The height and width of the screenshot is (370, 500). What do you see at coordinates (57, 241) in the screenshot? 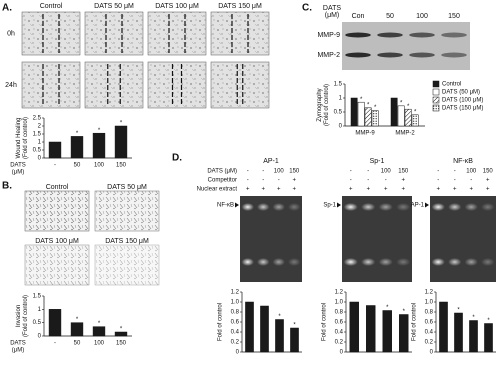
I see `image-title: DATS 100 μM` at bounding box center [57, 241].